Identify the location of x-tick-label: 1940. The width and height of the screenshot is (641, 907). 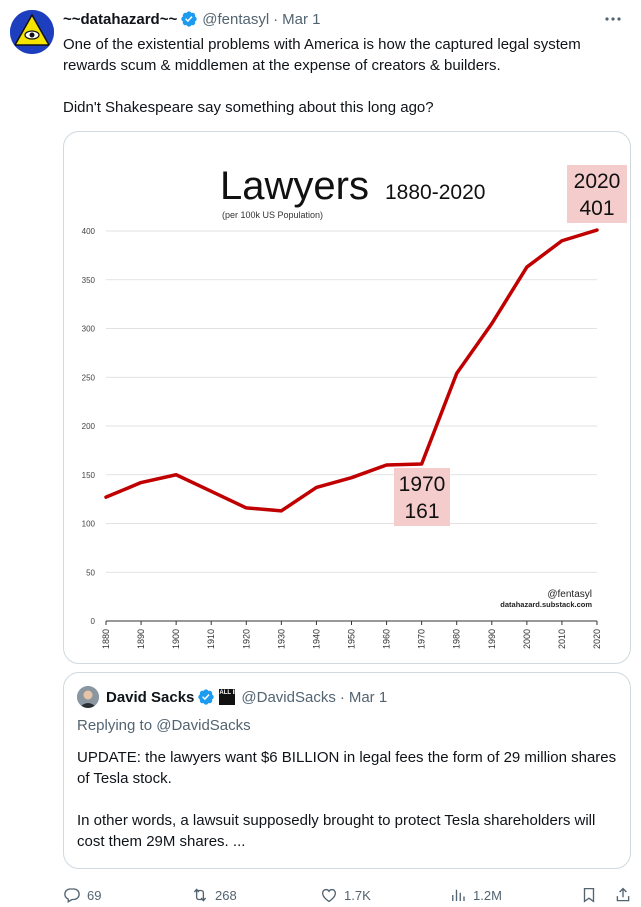
(316, 639).